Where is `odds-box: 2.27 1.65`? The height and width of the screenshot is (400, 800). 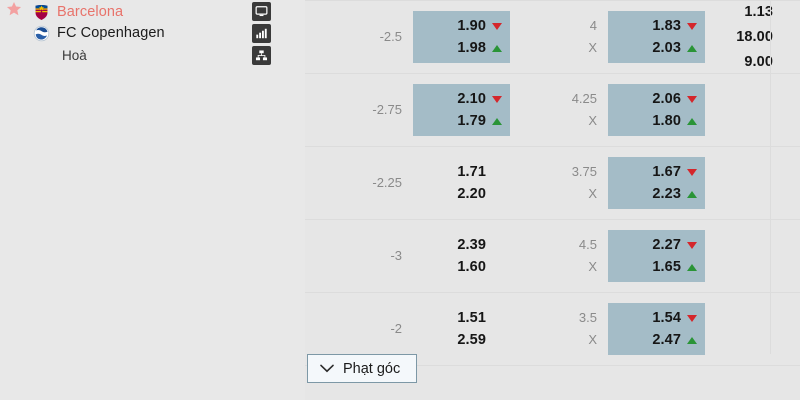 odds-box: 2.27 1.65 is located at coordinates (656, 256).